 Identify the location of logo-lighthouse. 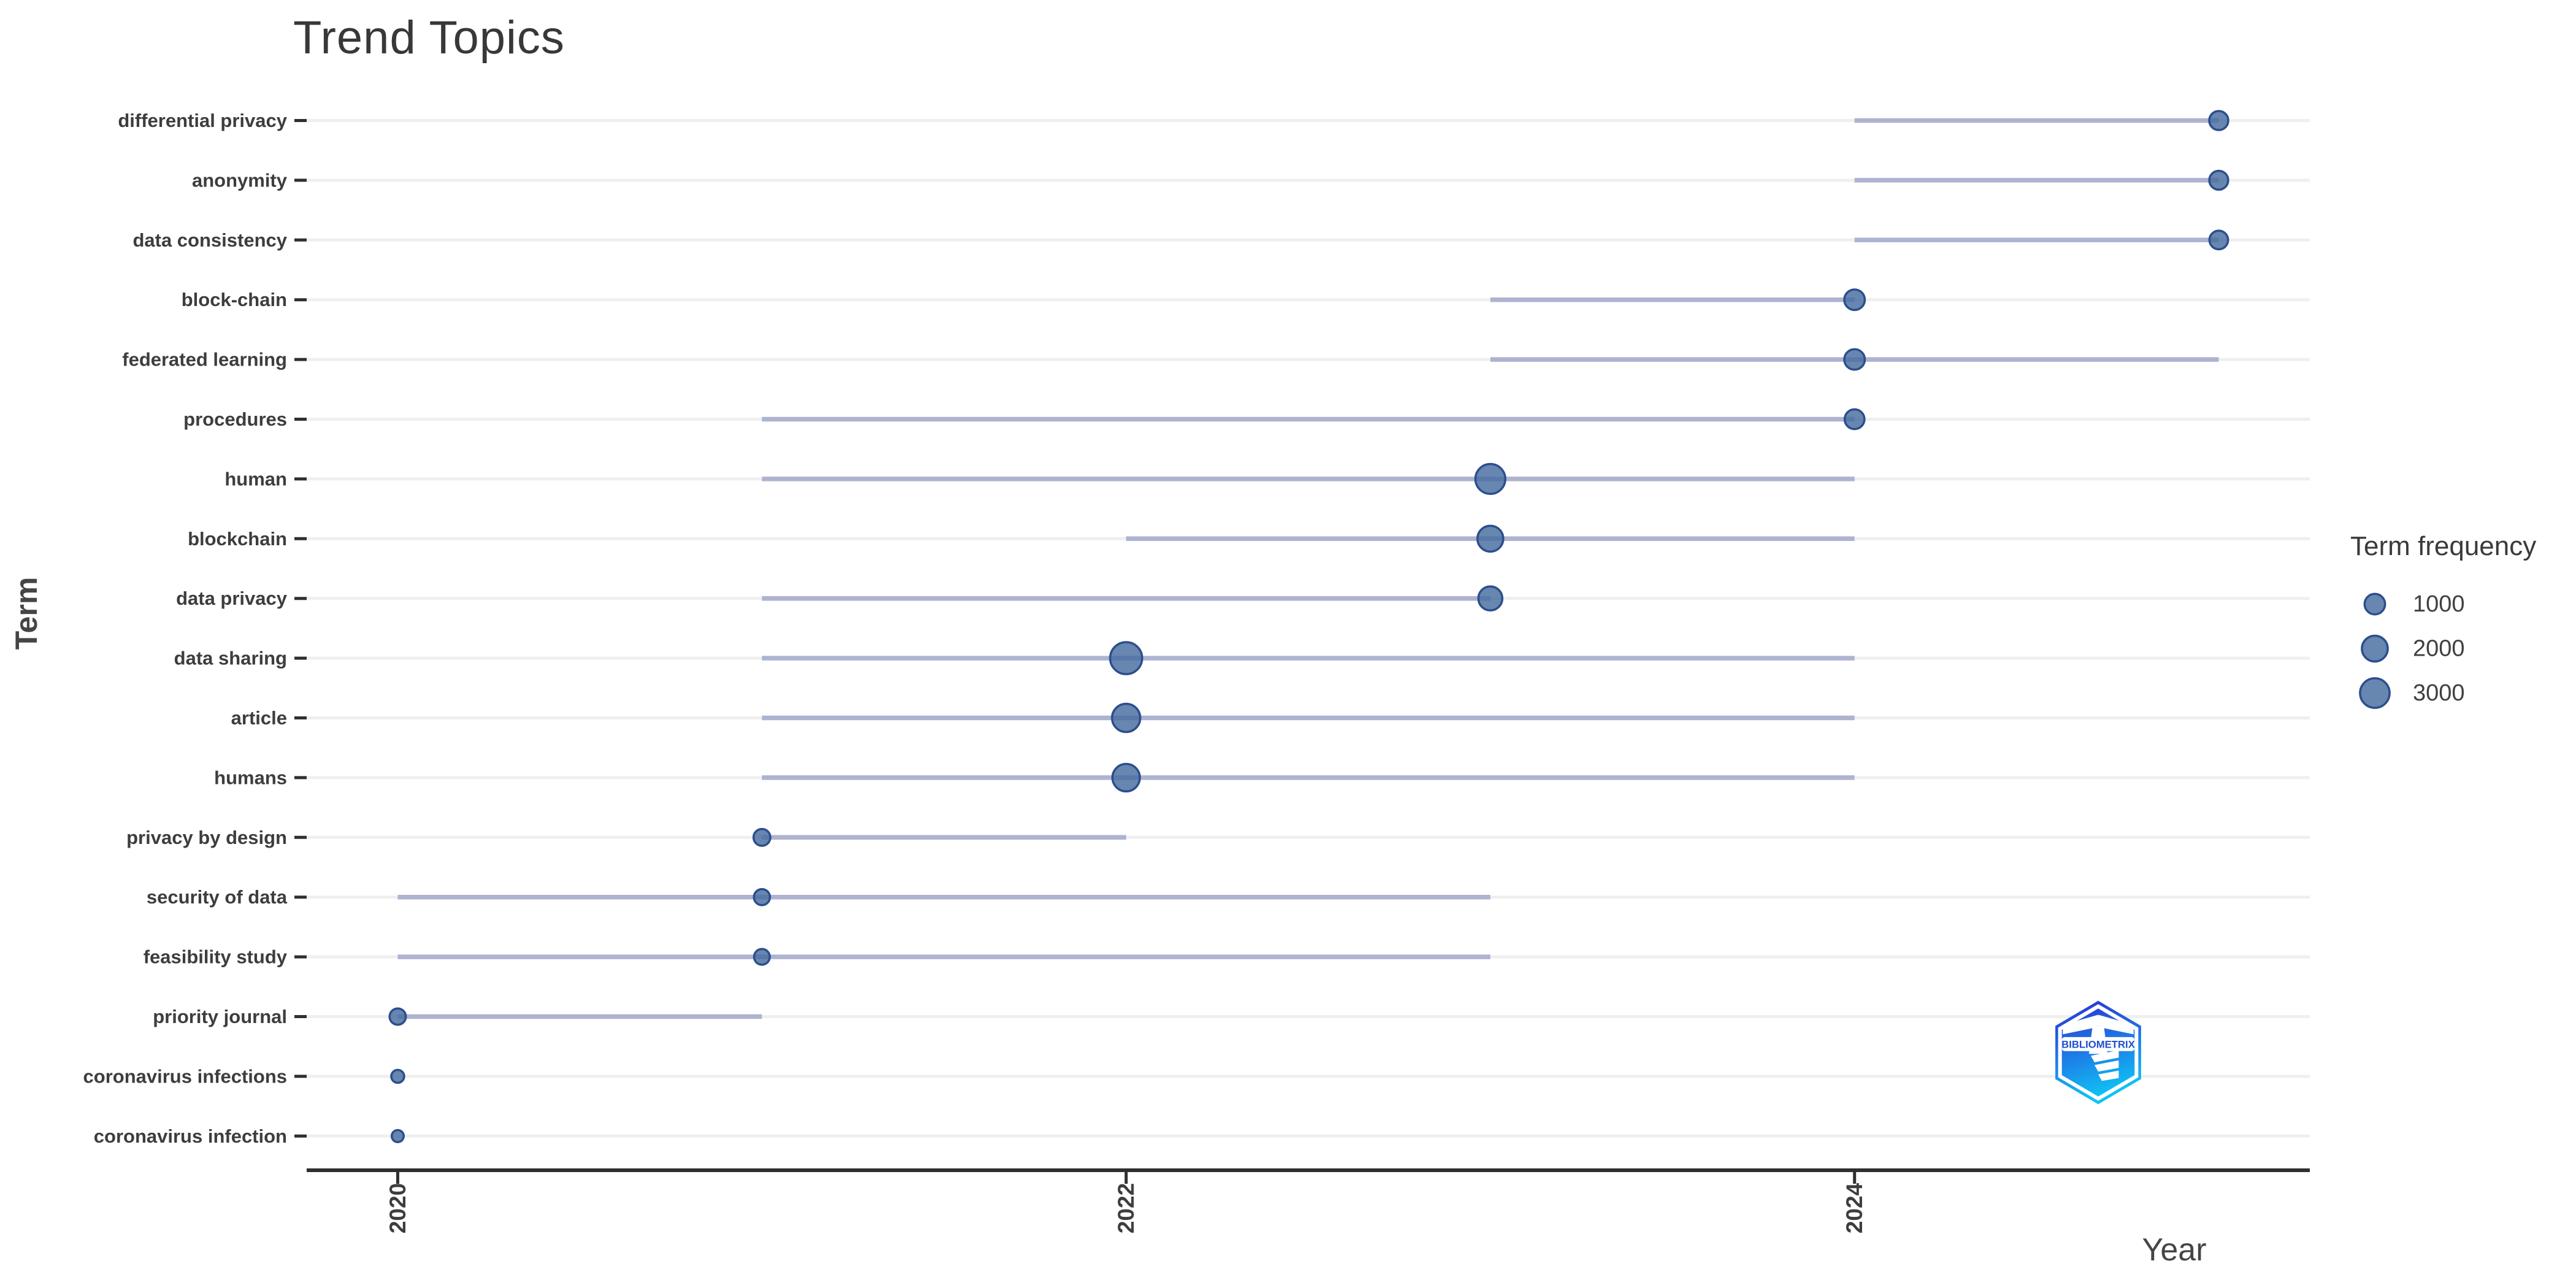
(2098, 1047).